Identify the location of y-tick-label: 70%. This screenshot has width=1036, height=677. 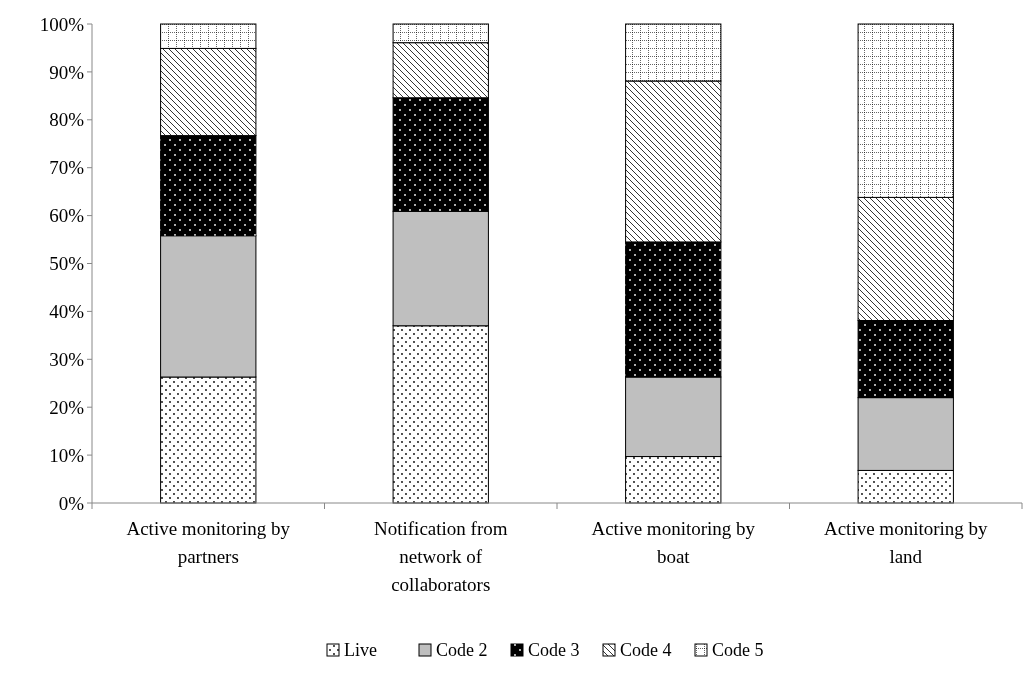
(67, 168).